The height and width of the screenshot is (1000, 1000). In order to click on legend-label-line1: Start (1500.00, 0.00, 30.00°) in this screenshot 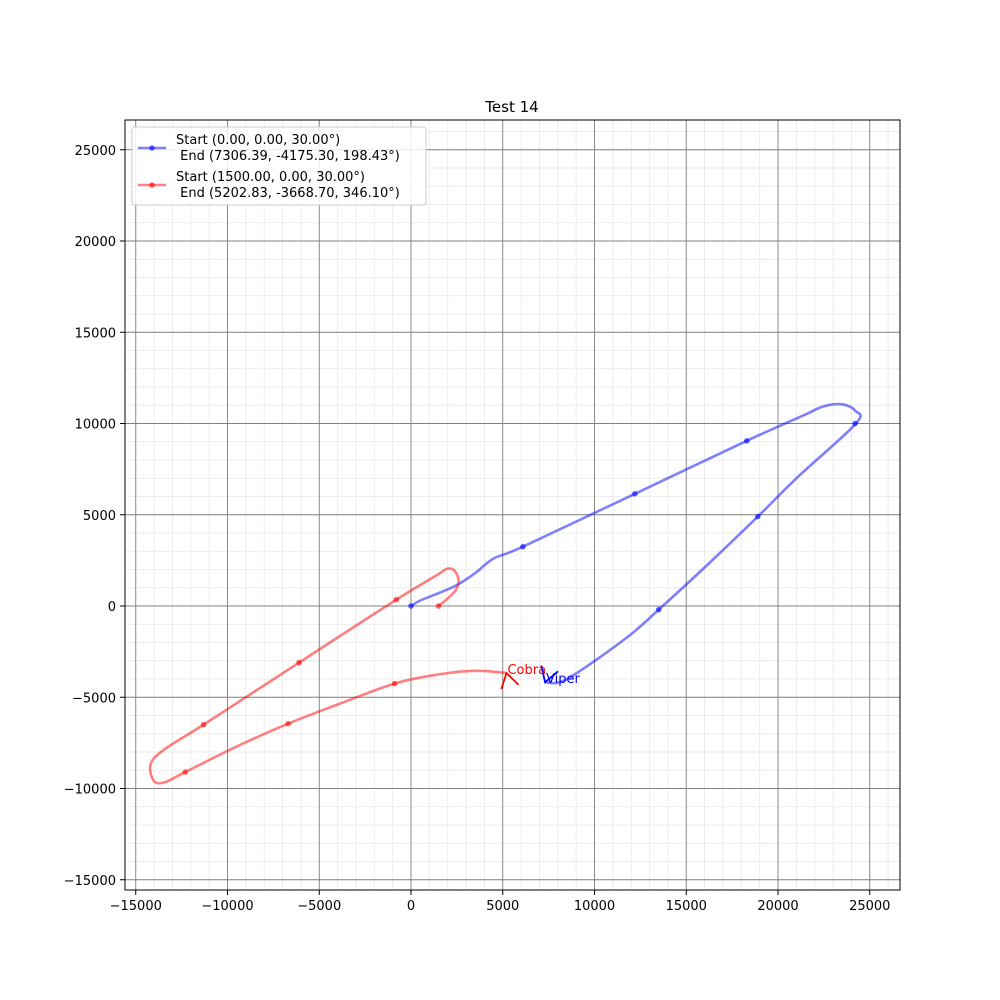, I will do `click(270, 177)`.